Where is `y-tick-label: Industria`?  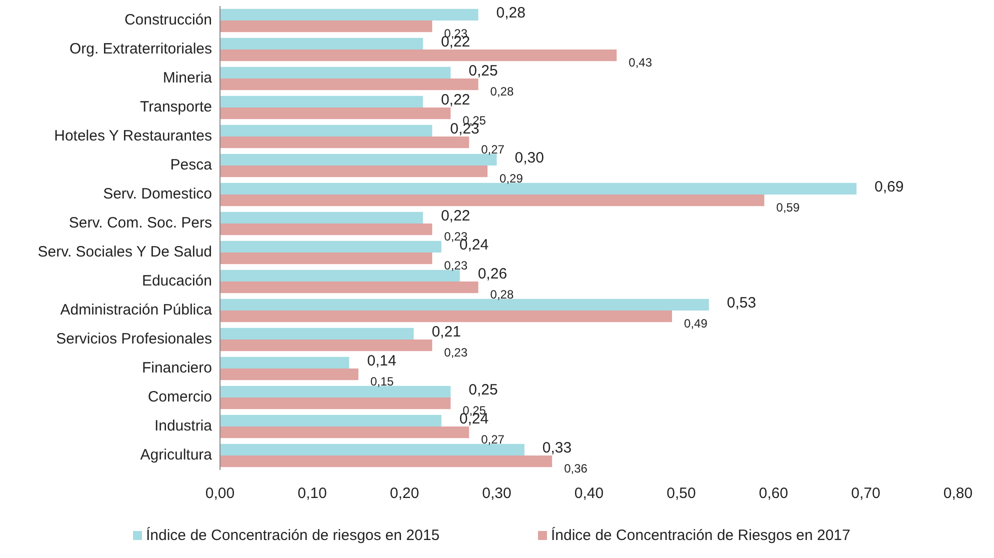
y-tick-label: Industria is located at coordinates (183, 425).